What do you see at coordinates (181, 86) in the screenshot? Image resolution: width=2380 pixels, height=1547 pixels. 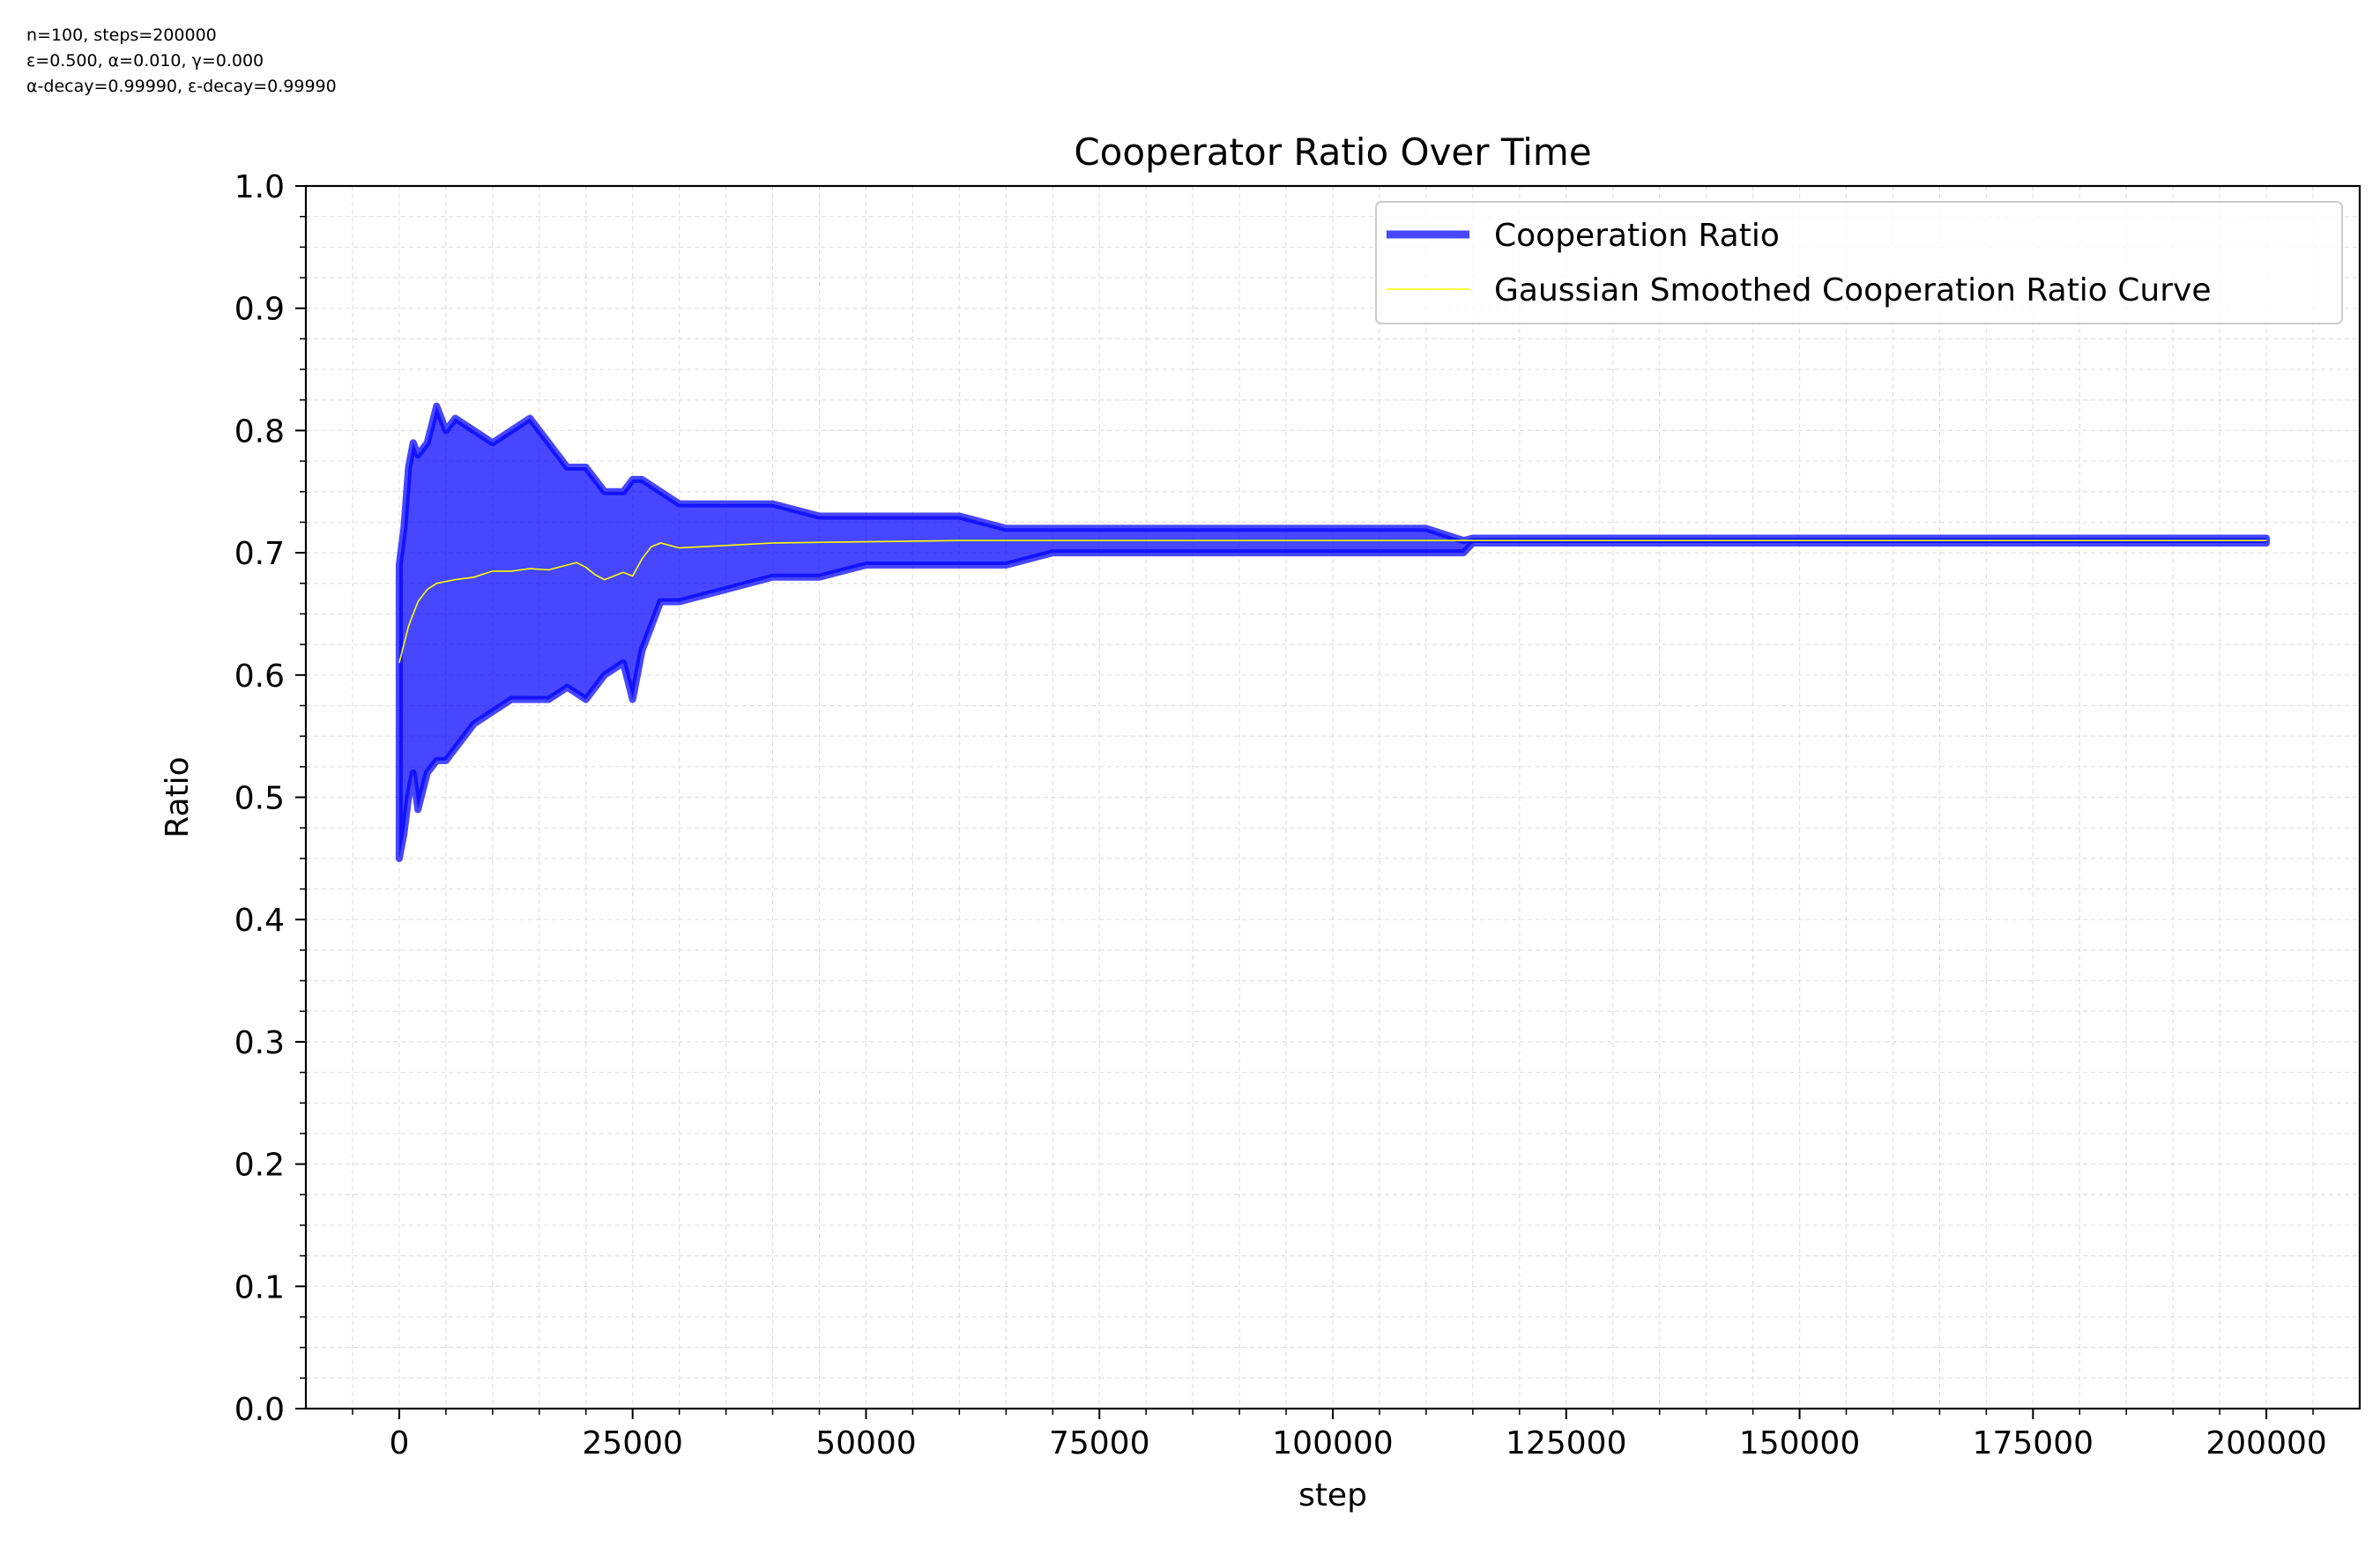 I see `info-line-3: α-decay=0.99990, ε-decay=0.99990` at bounding box center [181, 86].